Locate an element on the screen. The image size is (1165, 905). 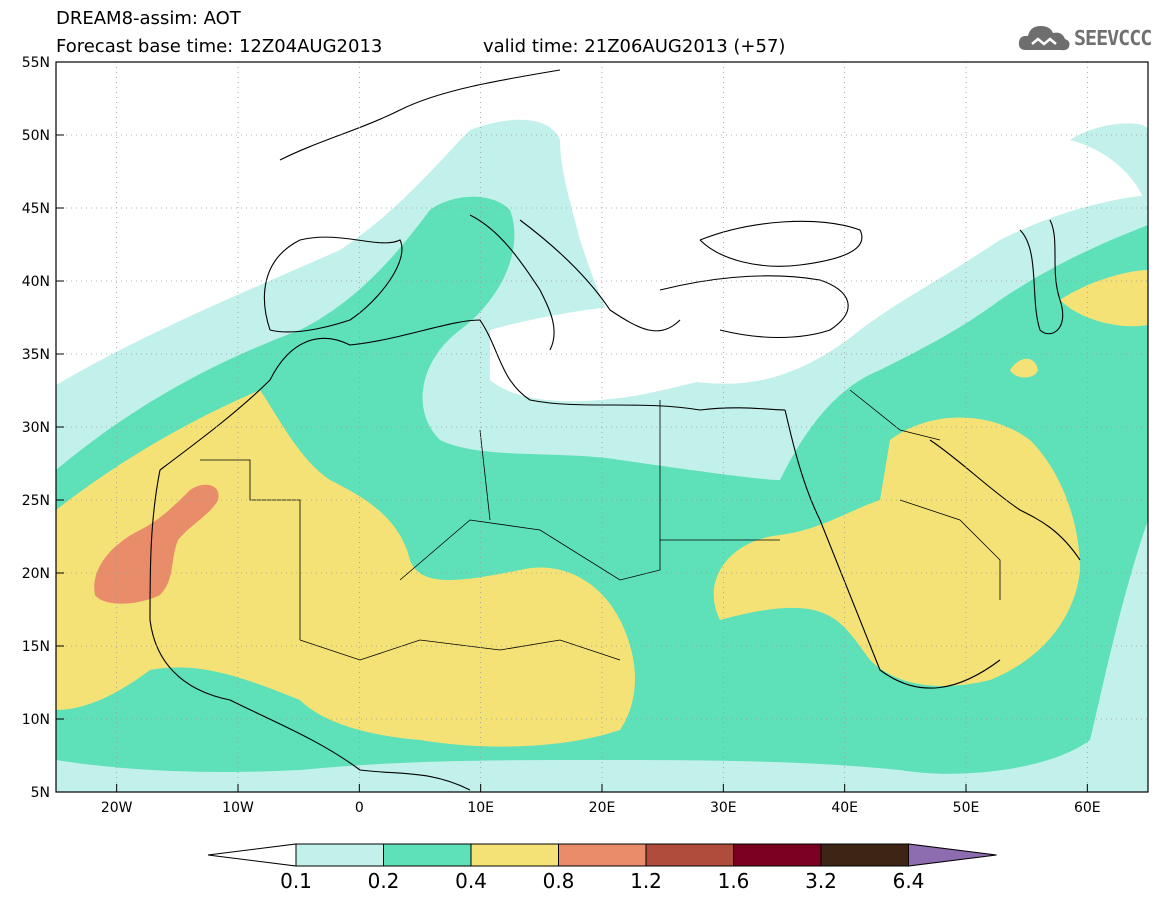
legend-value: 1.6 is located at coordinates (734, 881).